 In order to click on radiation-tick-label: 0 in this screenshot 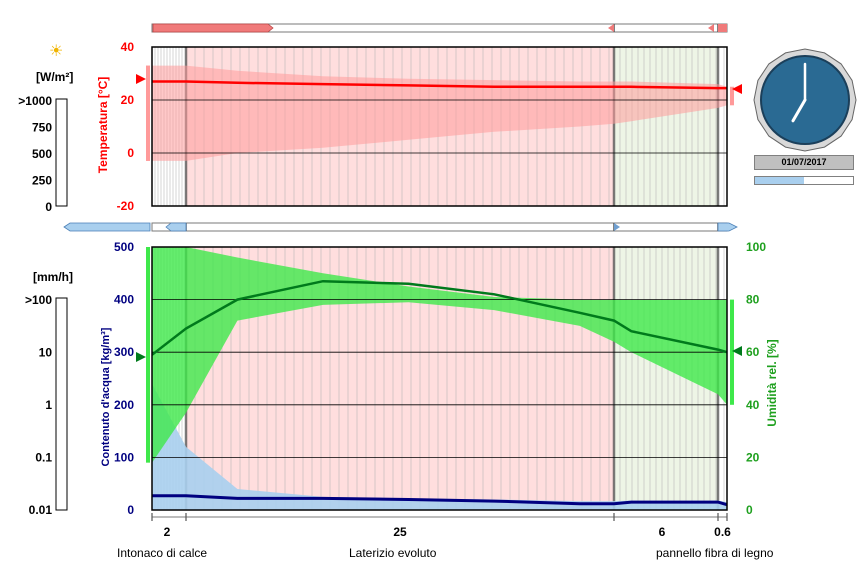, I will do `click(48, 207)`.